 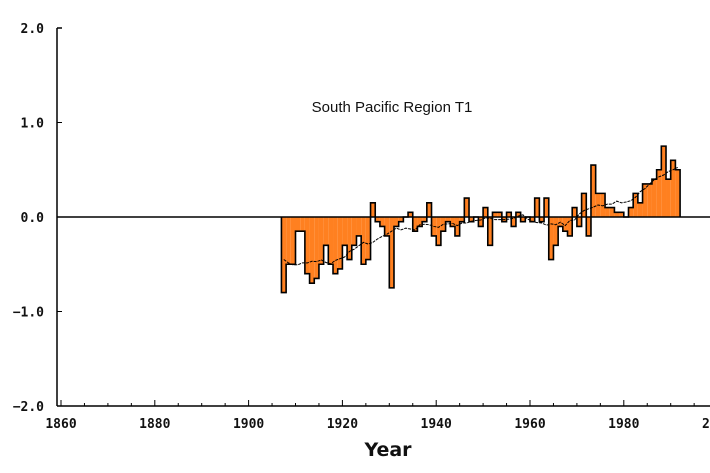 I want to click on chart-title: South Pacific Region T1, so click(x=392, y=107).